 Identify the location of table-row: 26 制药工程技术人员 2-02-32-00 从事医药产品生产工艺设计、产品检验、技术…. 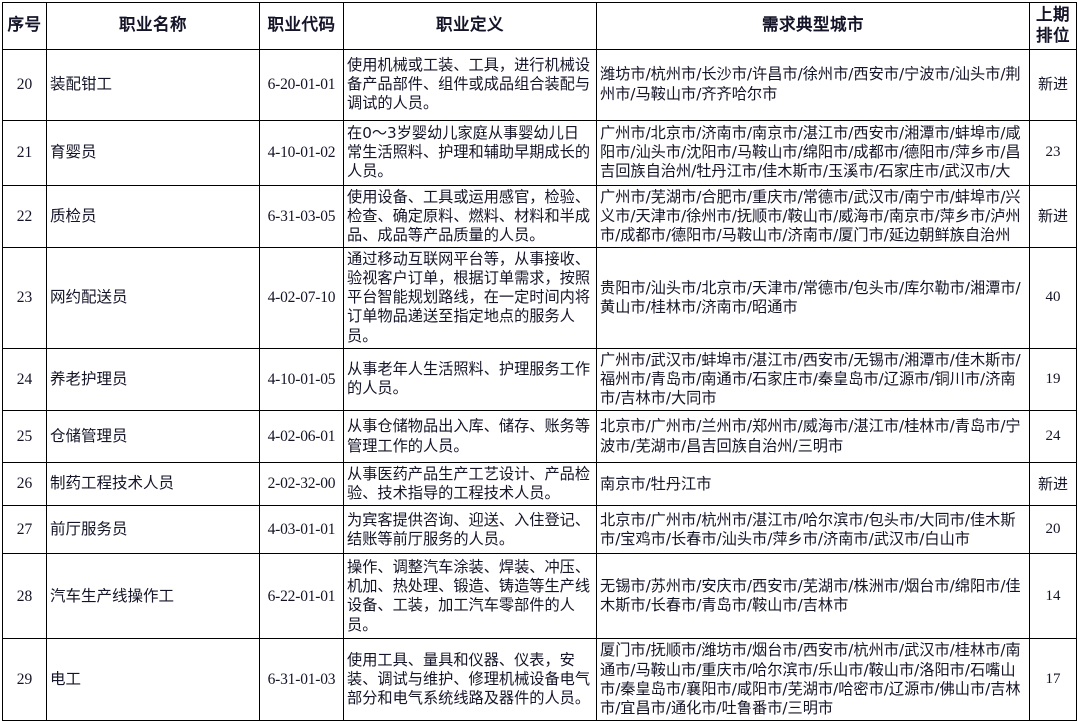
(539, 484).